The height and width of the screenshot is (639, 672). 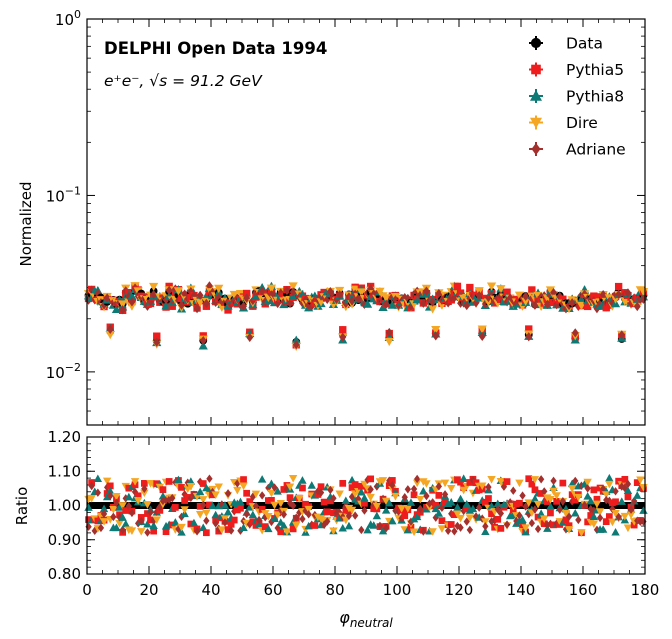 I want to click on legend-marker-pythia8, so click(x=536, y=95).